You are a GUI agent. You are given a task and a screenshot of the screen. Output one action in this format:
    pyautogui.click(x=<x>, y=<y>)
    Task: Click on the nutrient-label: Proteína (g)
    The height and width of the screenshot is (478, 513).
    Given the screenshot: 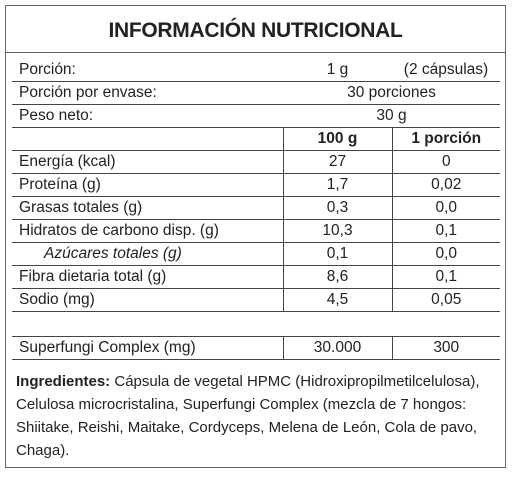 What is the action you would take?
    pyautogui.click(x=147, y=185)
    